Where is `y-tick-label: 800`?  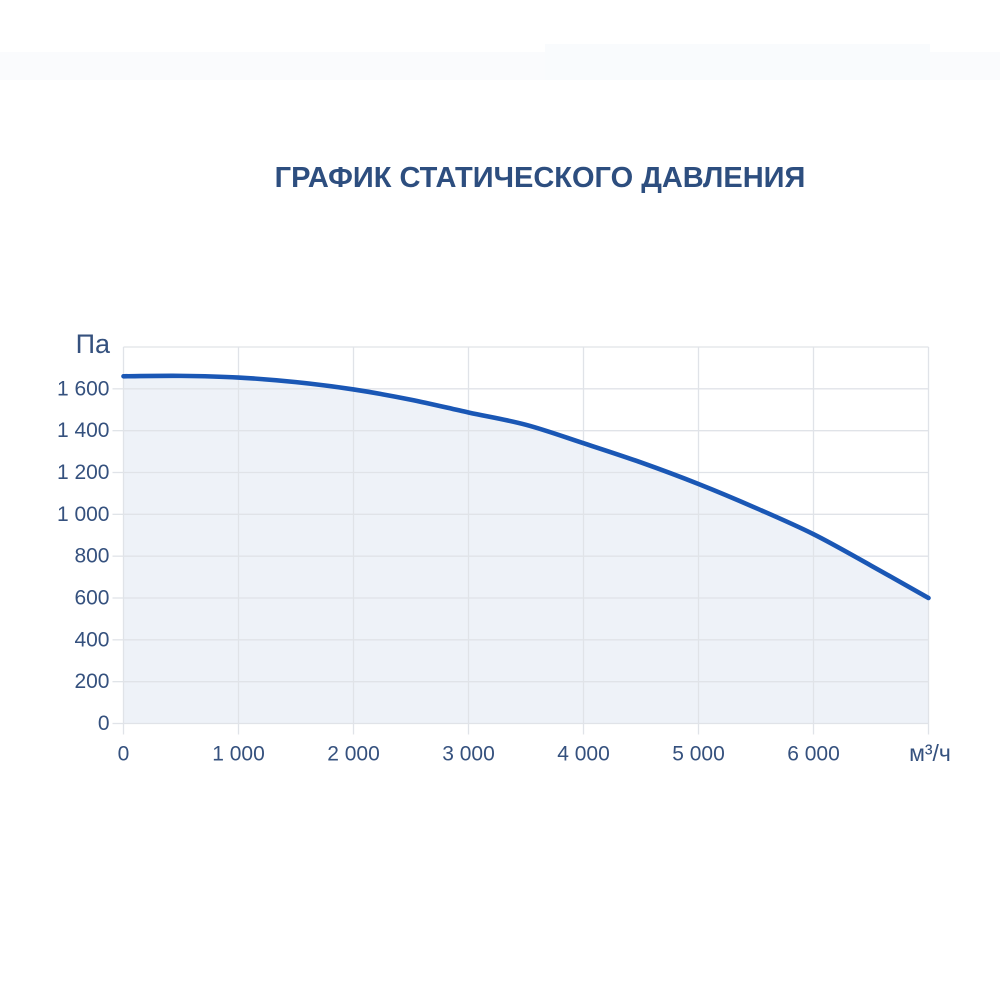 y-tick-label: 800 is located at coordinates (91, 556).